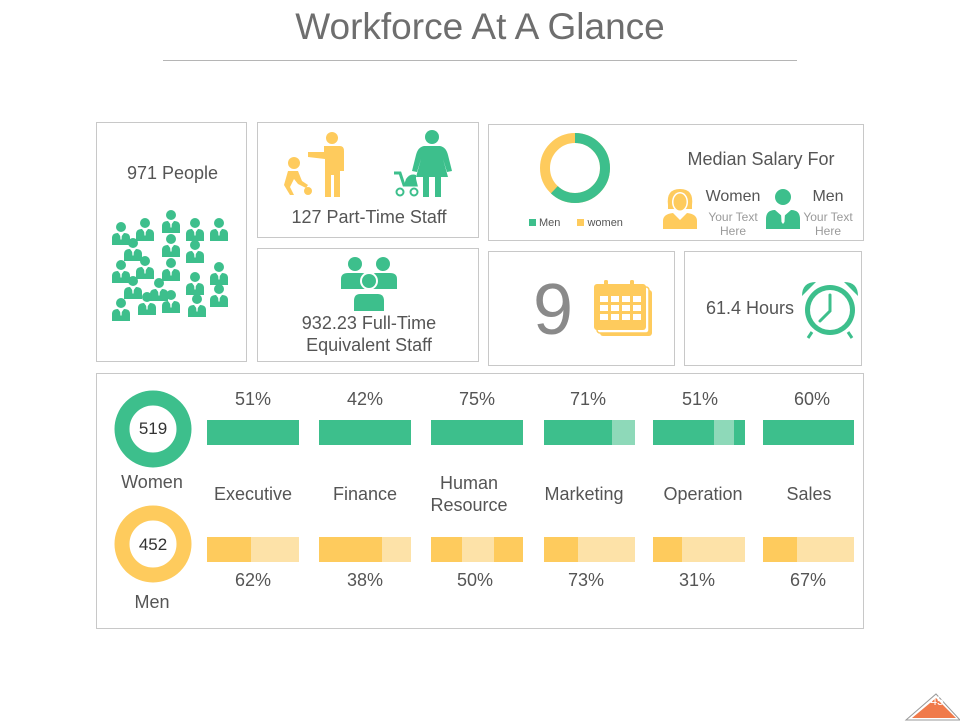 The height and width of the screenshot is (725, 960). I want to click on salary-men-label: Men, so click(828, 196).